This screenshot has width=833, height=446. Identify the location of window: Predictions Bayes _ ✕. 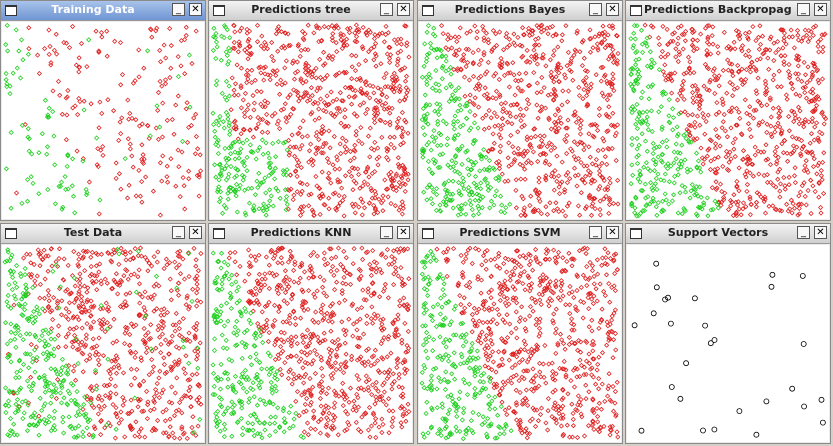
(520, 110).